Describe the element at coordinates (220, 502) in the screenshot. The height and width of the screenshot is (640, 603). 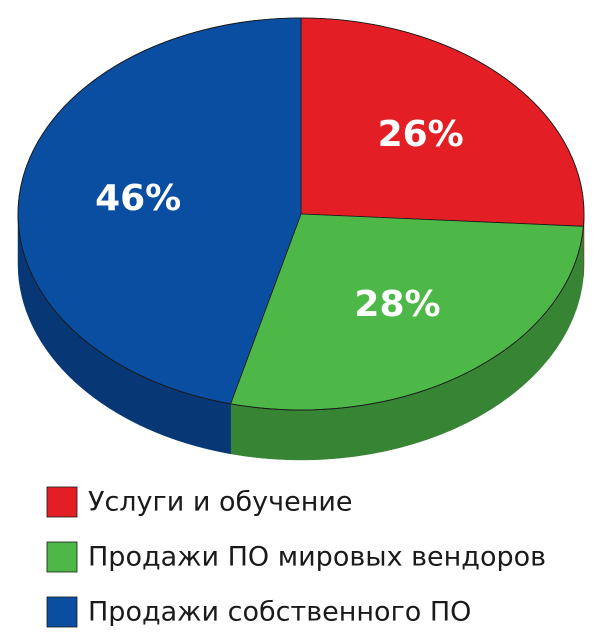
I see `legend-label: Услуги и обучение` at that location.